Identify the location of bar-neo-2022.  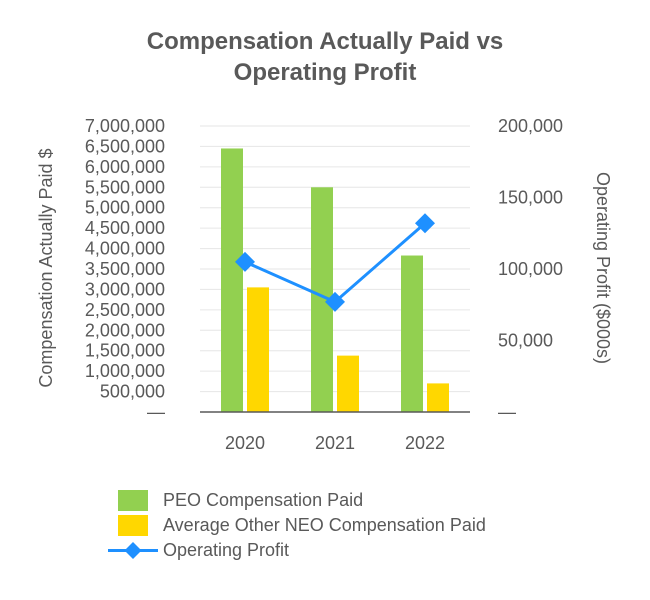
(438, 397).